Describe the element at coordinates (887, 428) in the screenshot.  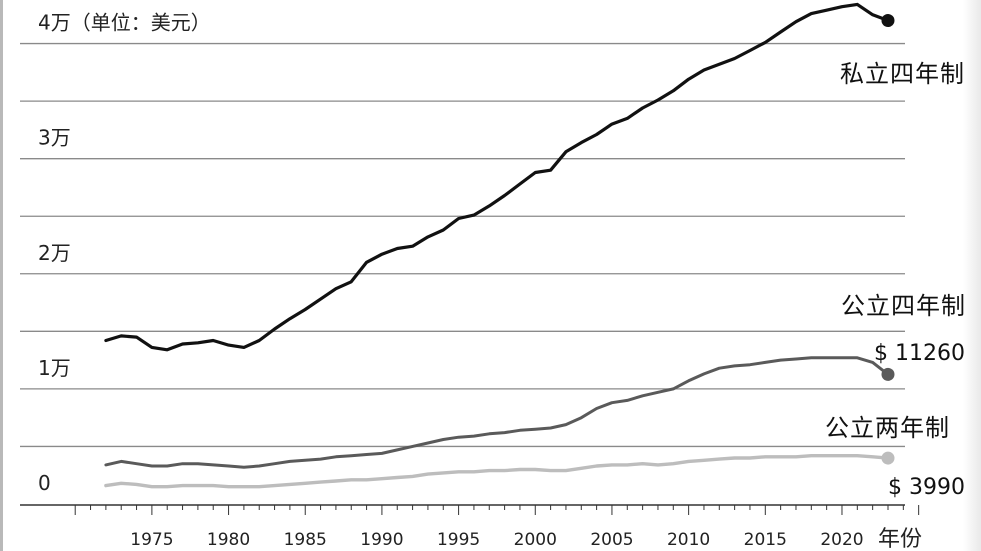
I see `series-name-label: 公立两年制` at that location.